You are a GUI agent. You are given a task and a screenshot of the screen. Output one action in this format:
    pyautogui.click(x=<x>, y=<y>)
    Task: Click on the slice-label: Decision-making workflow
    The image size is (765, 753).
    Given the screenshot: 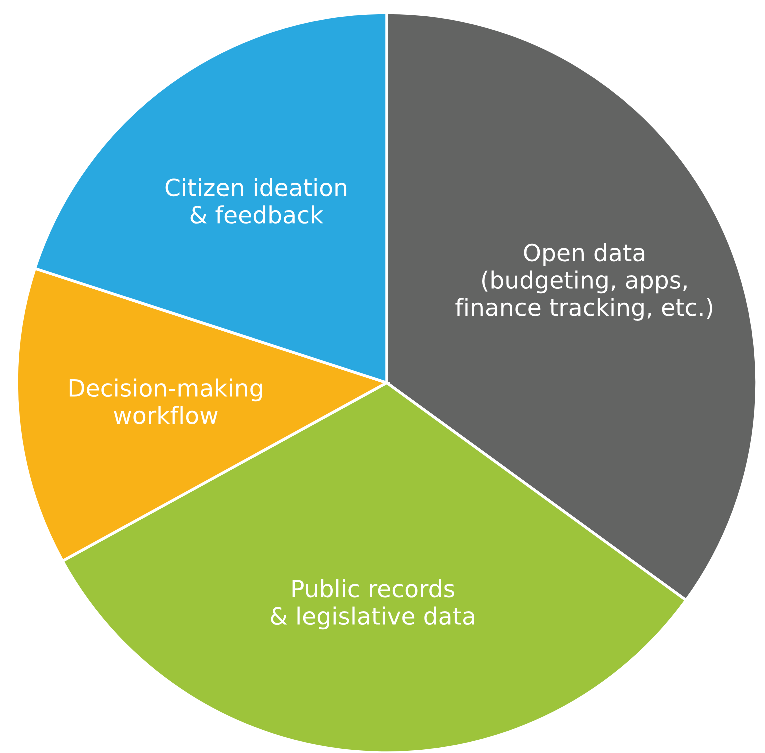 What is the action you would take?
    pyautogui.click(x=166, y=401)
    